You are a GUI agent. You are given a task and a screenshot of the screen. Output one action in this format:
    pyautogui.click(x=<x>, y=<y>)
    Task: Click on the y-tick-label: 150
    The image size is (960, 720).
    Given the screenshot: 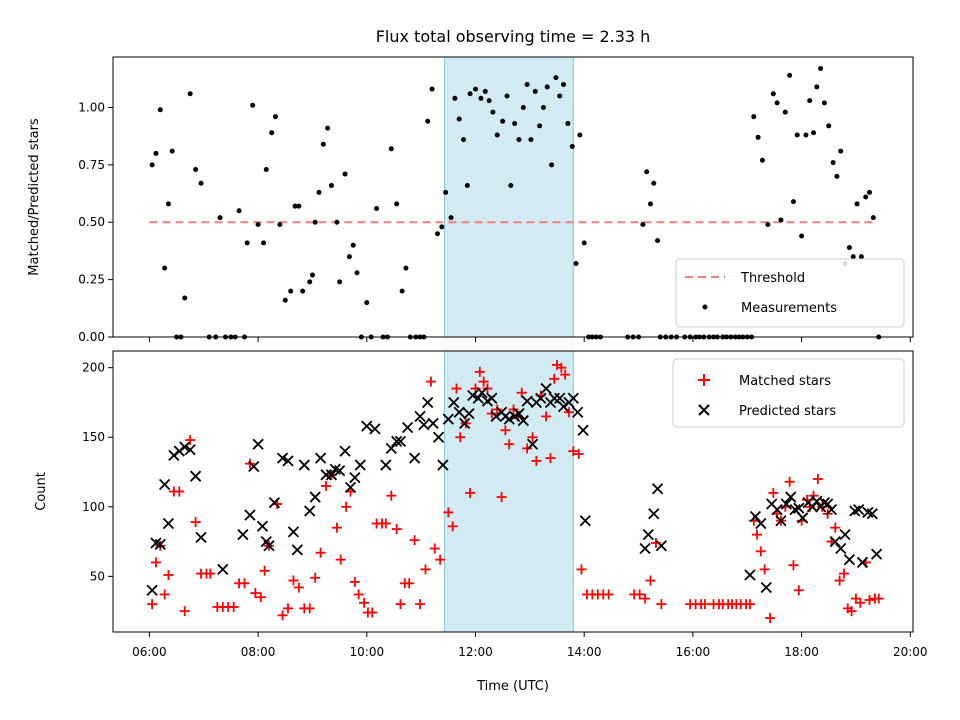 What is the action you would take?
    pyautogui.click(x=93, y=437)
    